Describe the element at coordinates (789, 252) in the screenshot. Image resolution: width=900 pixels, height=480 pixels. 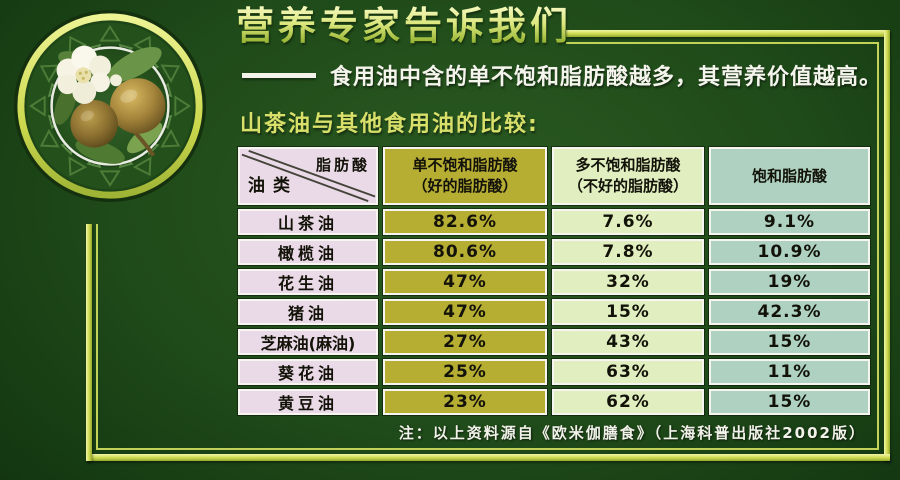
I see `saturated-value-cell: 10.9%` at that location.